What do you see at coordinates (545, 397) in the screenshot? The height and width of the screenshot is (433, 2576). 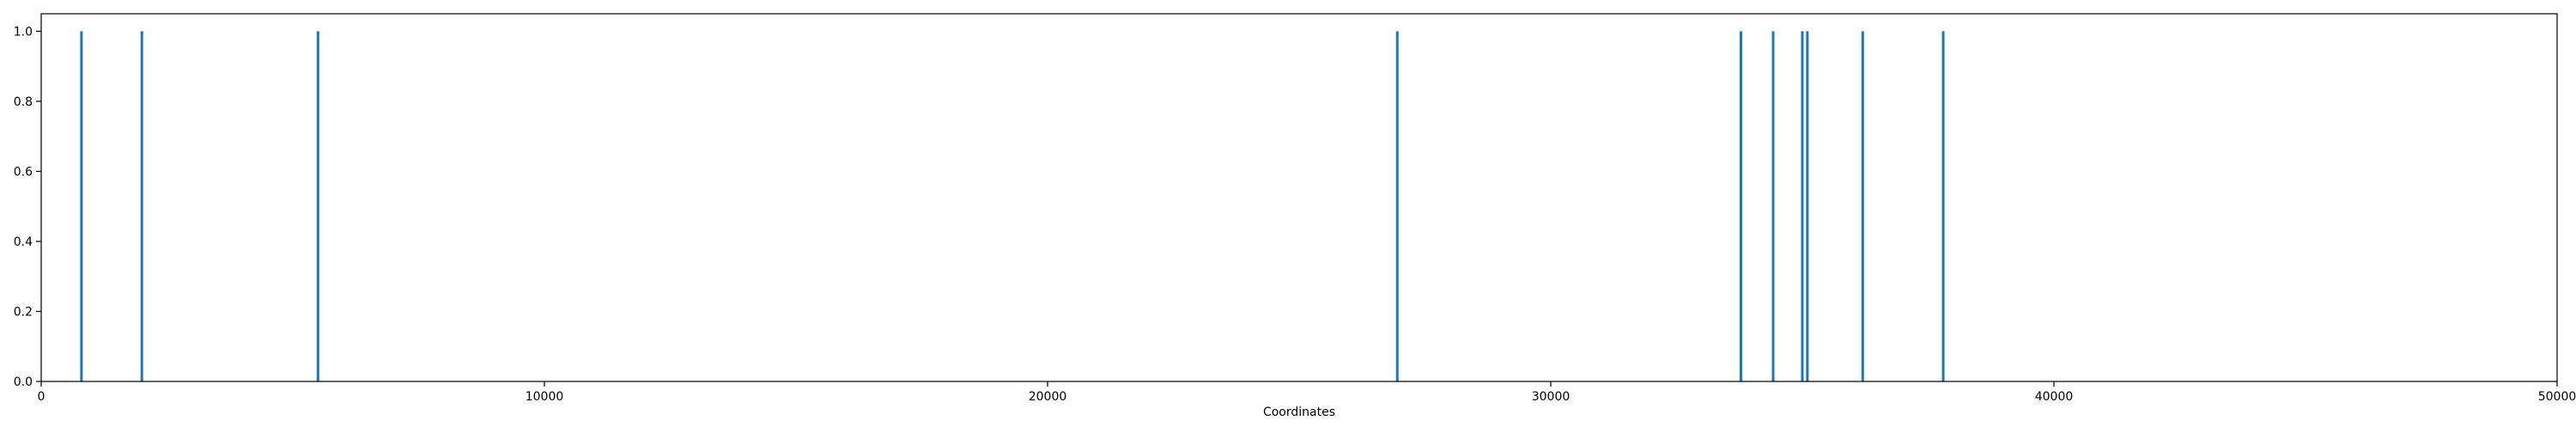 I see `x-tick-label-1: 10000` at bounding box center [545, 397].